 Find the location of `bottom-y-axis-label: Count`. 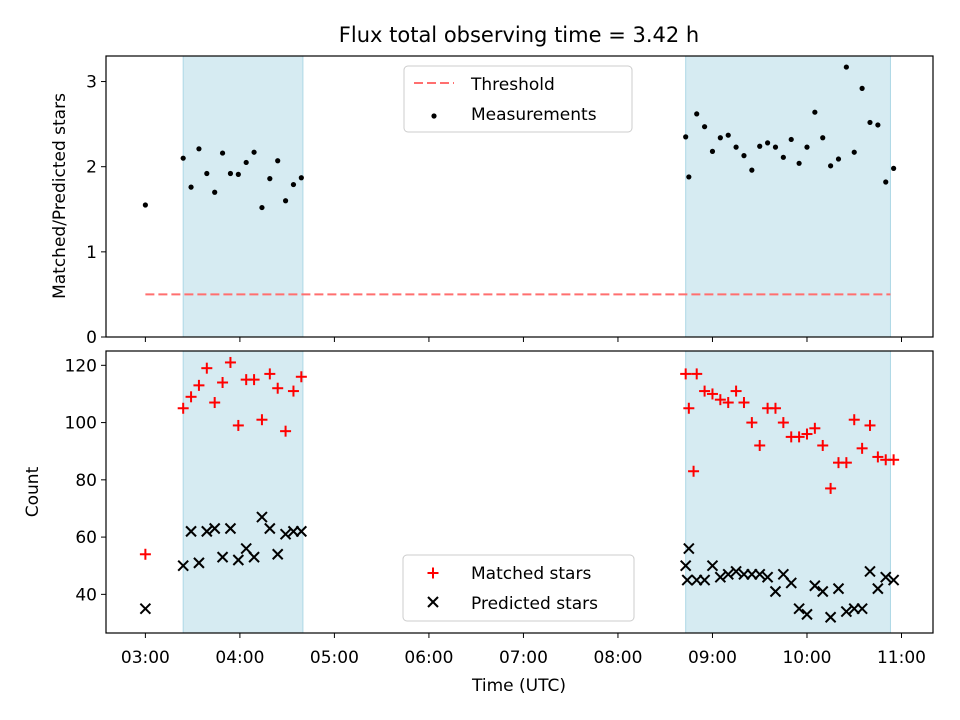

bottom-y-axis-label: Count is located at coordinates (33, 491).